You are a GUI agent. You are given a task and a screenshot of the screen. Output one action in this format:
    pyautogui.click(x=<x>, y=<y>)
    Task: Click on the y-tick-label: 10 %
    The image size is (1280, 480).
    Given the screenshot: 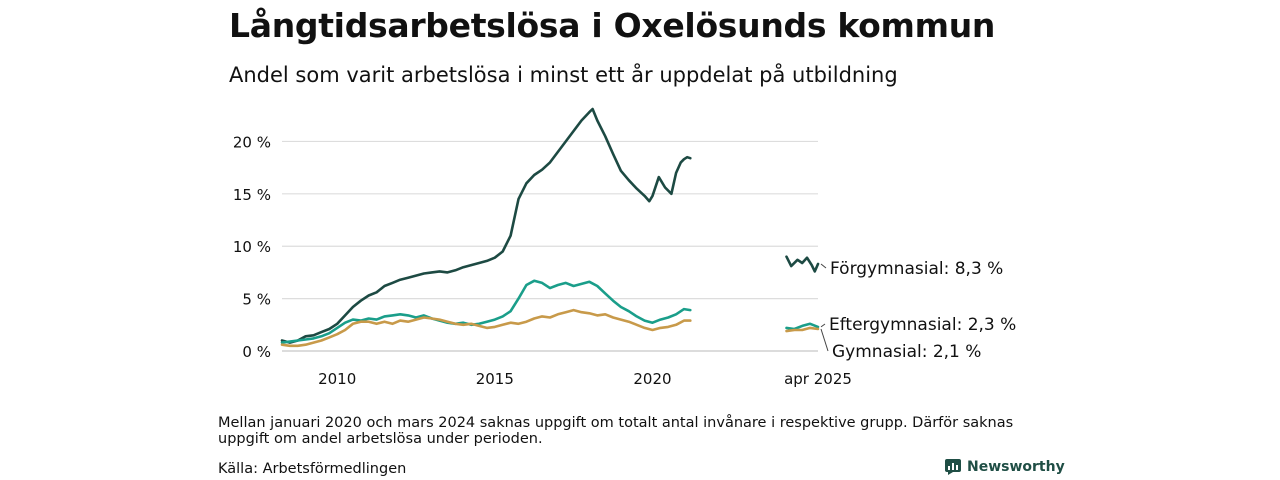 What is the action you would take?
    pyautogui.click(x=252, y=247)
    